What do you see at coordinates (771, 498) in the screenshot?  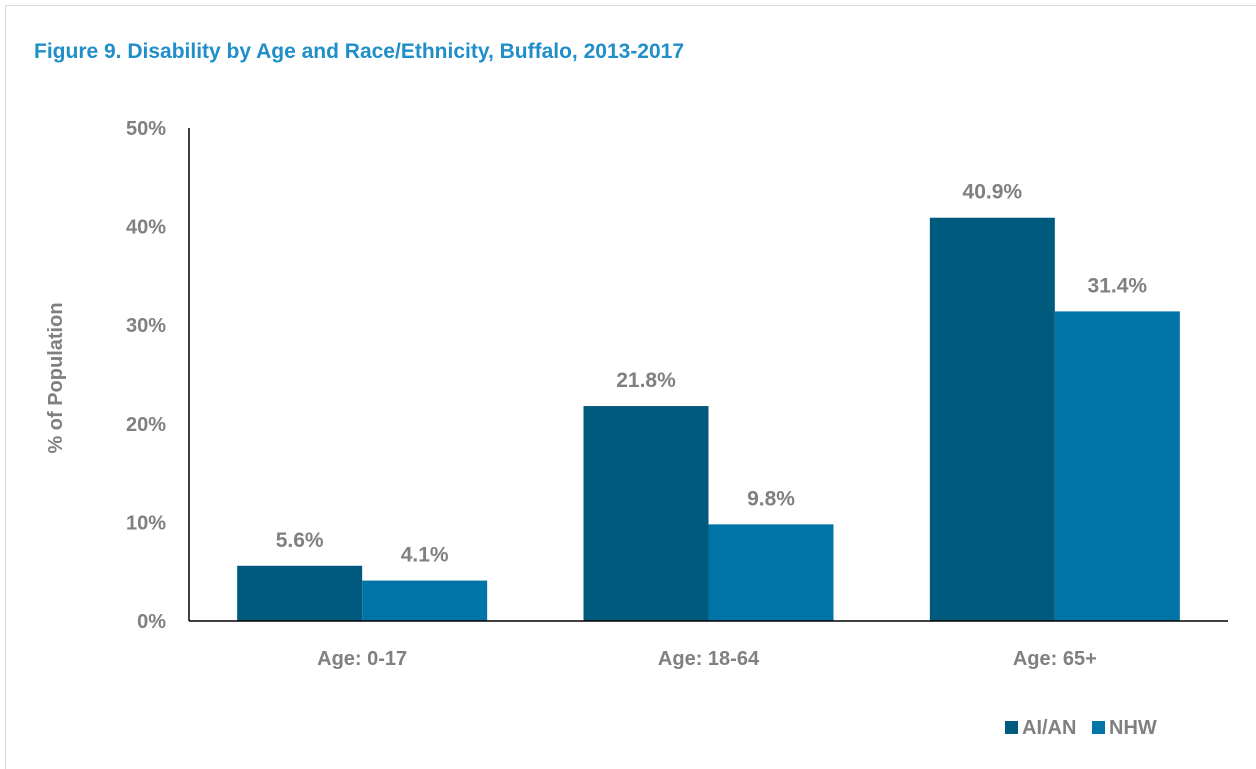 I see `data-label: 9.8%` at bounding box center [771, 498].